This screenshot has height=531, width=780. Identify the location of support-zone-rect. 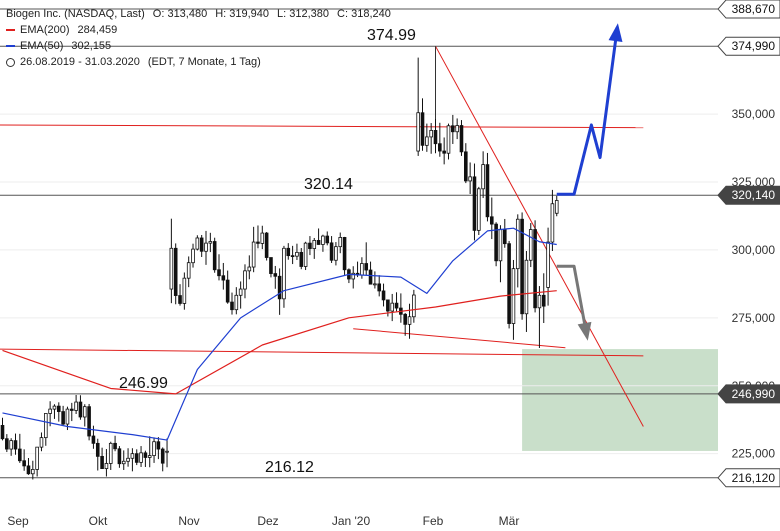
(620, 400).